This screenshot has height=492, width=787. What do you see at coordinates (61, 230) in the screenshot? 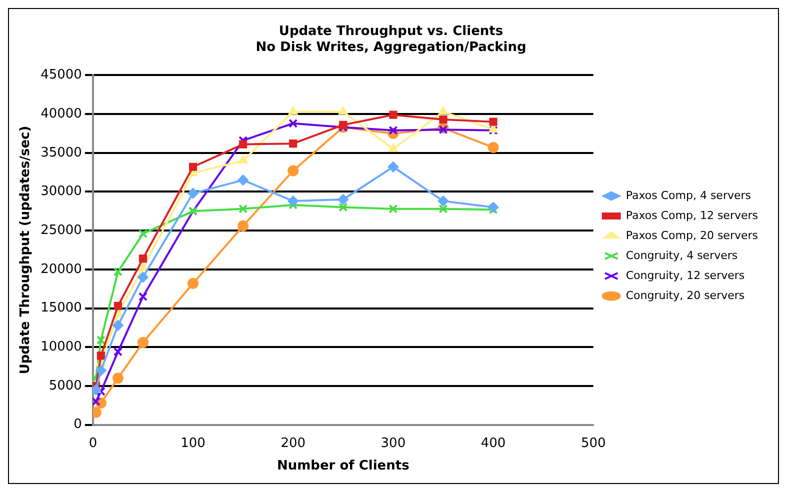
I see `y-tick-label: 25000` at bounding box center [61, 230].